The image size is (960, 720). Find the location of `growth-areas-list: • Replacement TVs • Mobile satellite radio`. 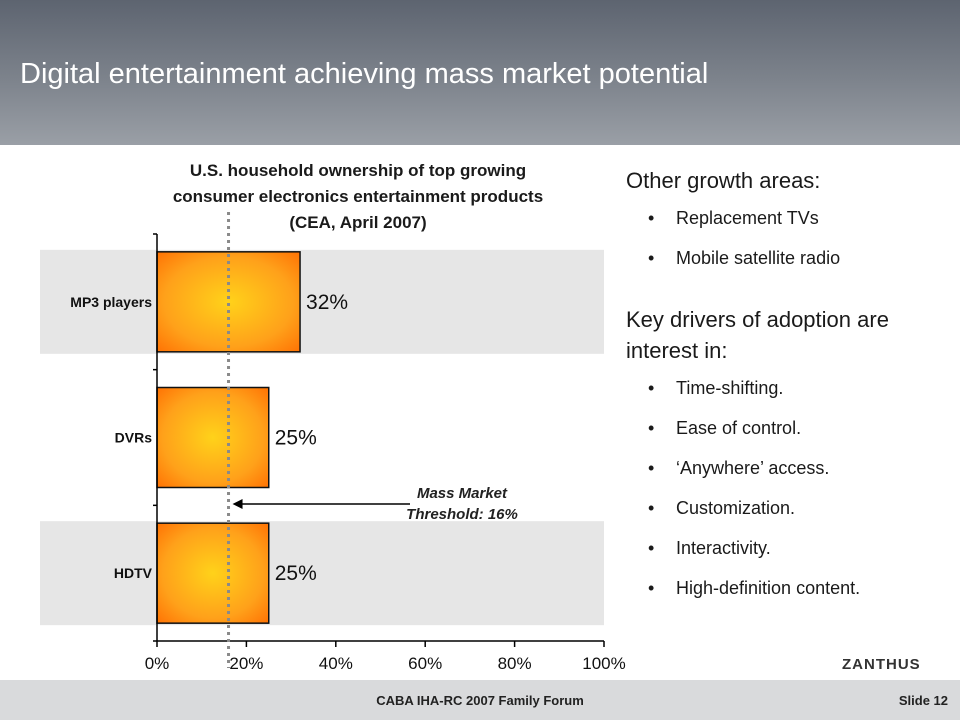

growth-areas-list: • Replacement TVs • Mobile satellite radio is located at coordinates (791, 246).